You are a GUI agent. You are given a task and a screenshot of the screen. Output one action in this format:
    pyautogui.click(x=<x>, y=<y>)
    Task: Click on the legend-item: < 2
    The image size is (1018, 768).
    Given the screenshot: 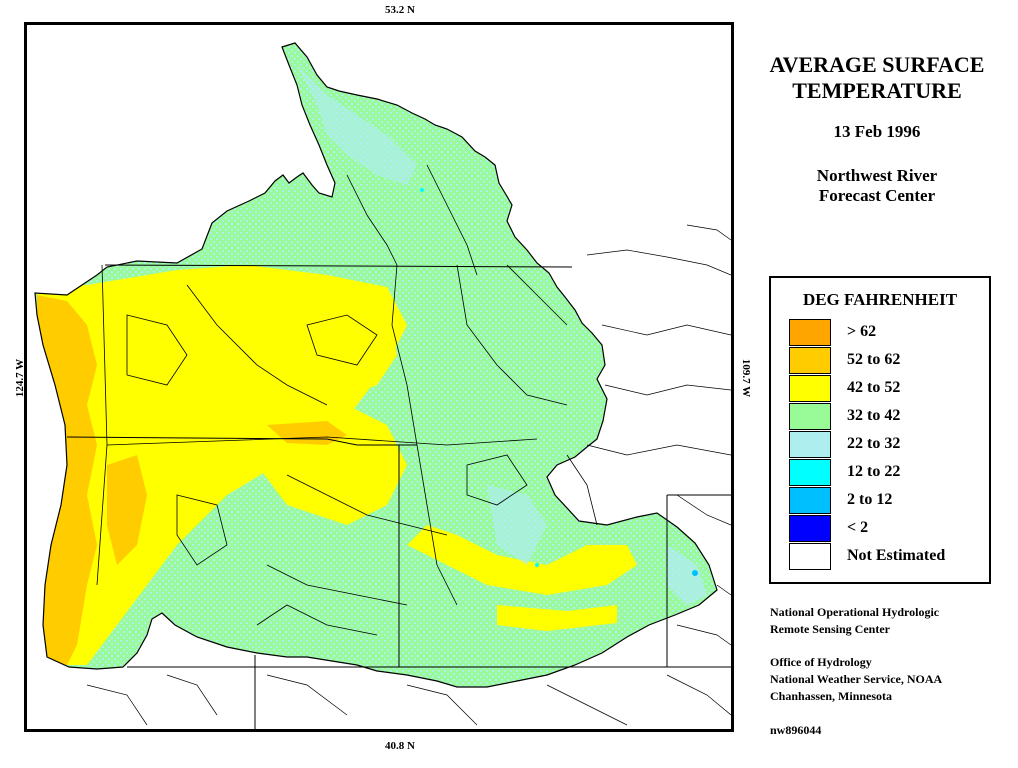 What is the action you would take?
    pyautogui.click(x=884, y=528)
    